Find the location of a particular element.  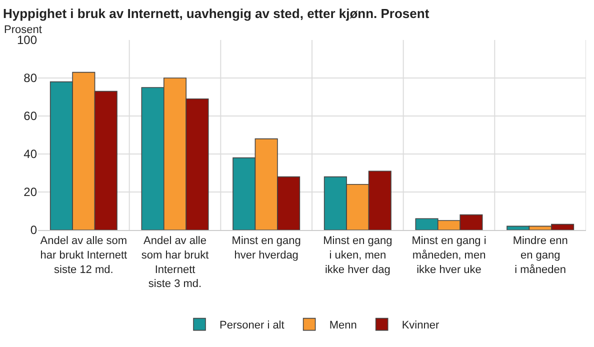

chart-title: Hyppighet i bruk av Internett, uavhengig av sted, etter kjønn. Prosent is located at coordinates (216, 13).